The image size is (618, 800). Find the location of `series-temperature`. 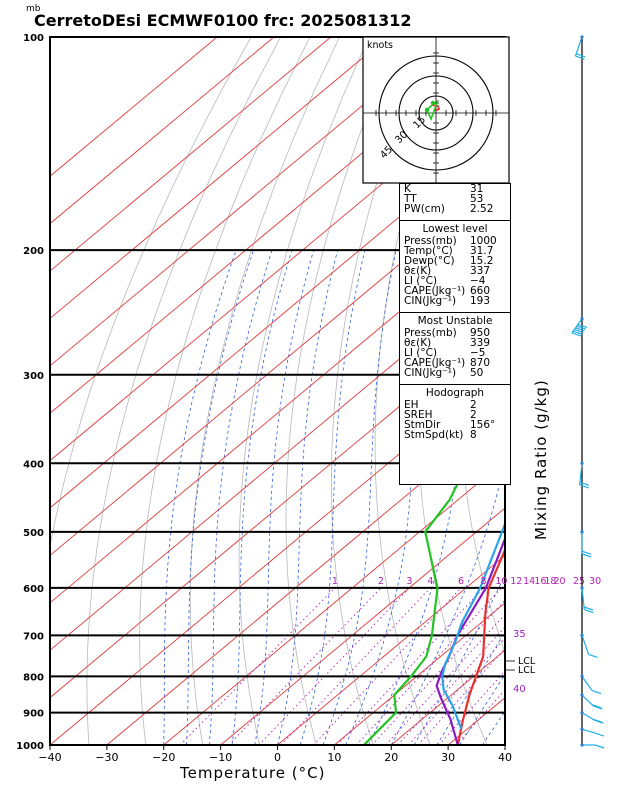

series-temperature is located at coordinates (480, 646).